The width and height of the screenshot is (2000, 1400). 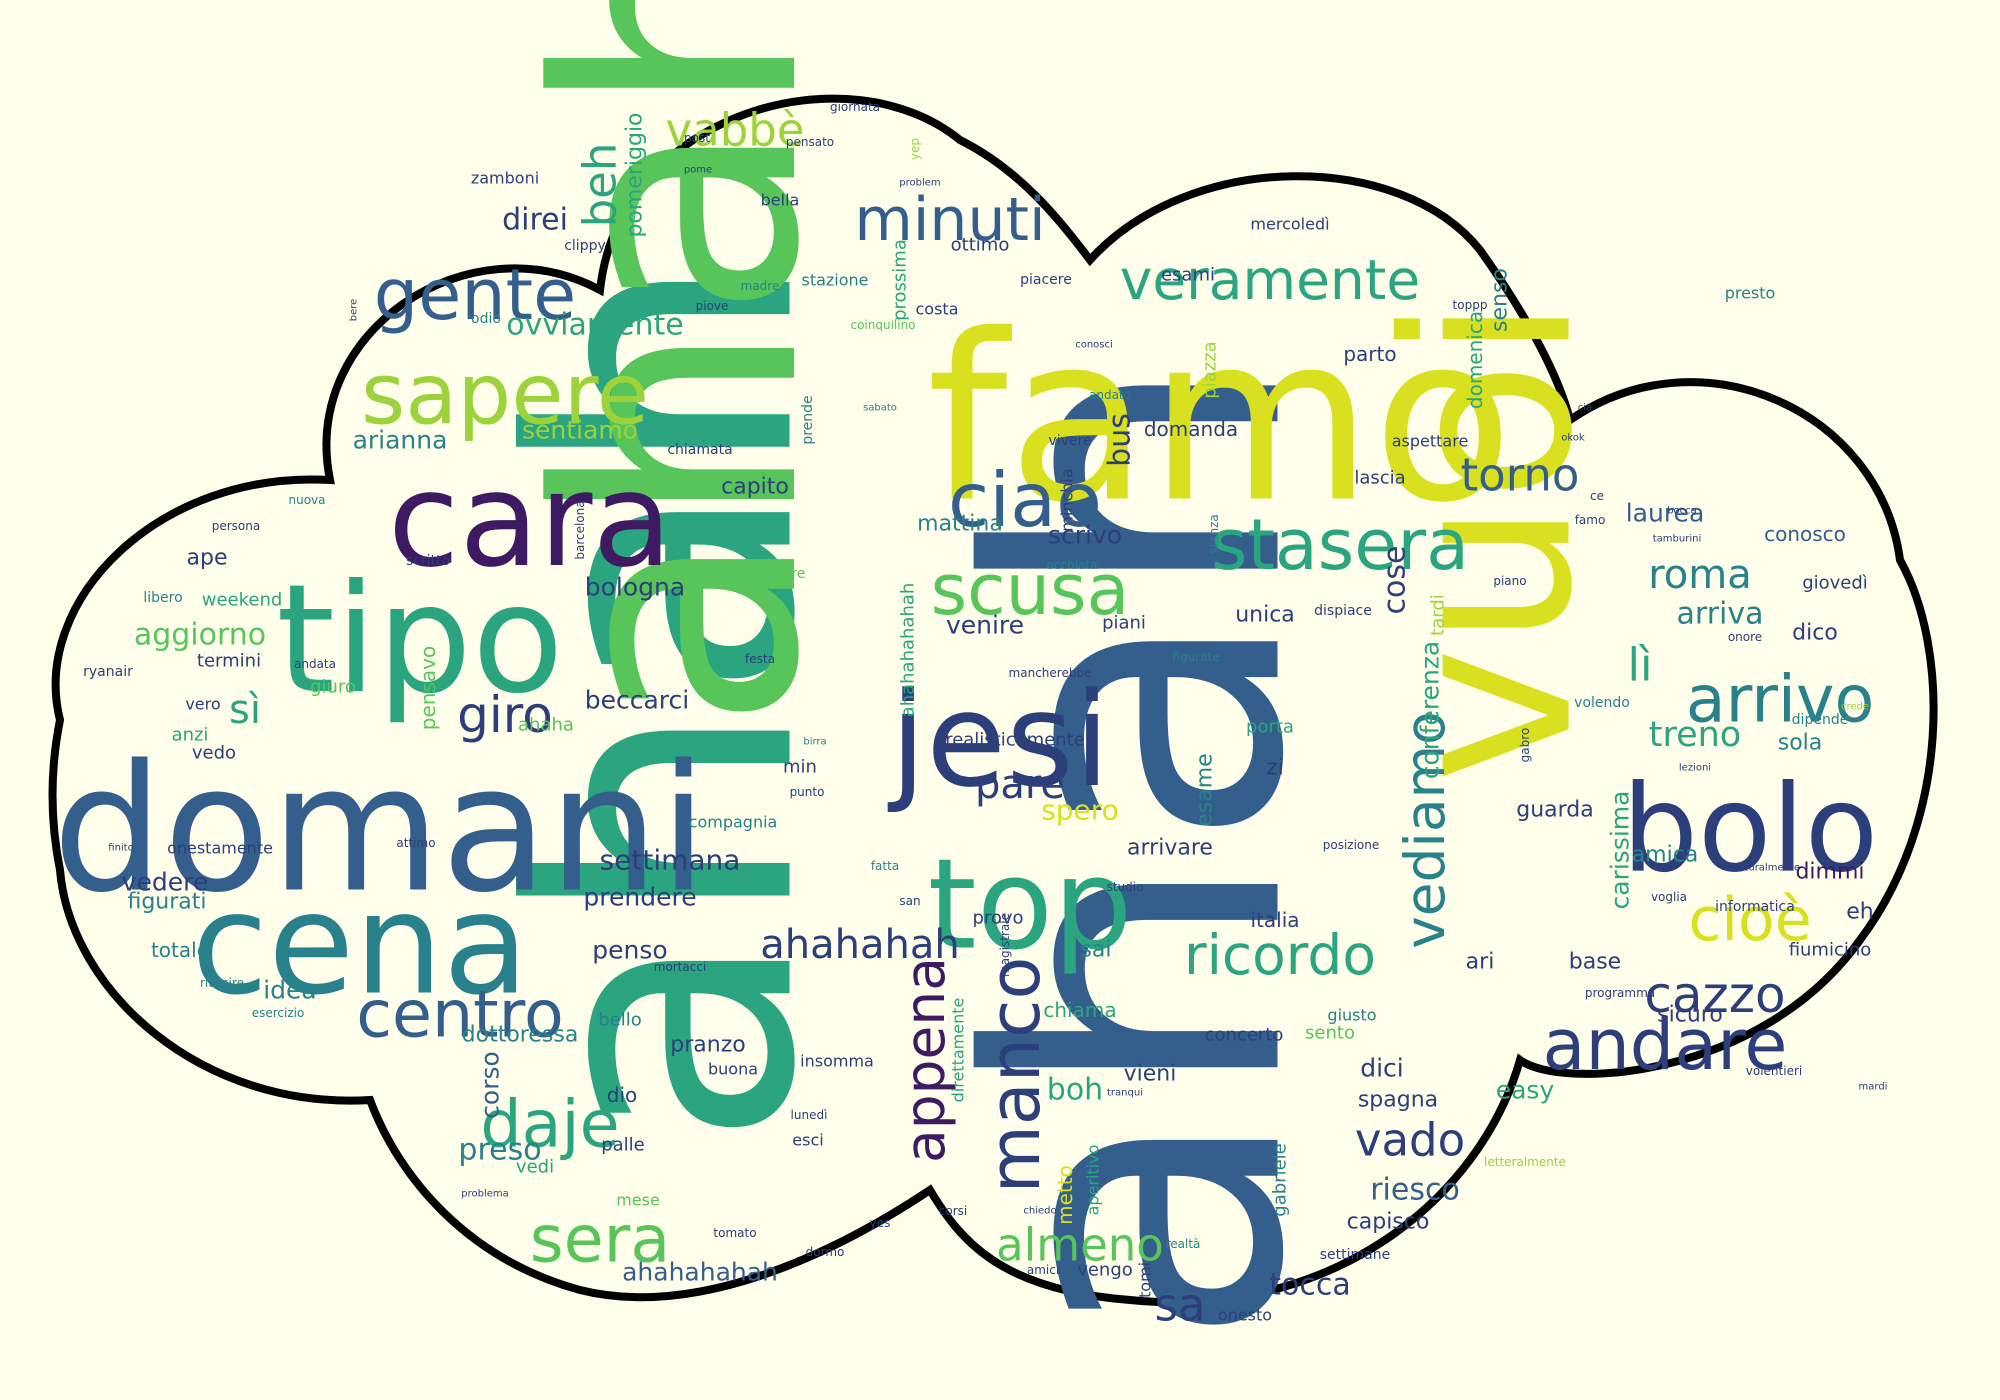 I want to click on word: punto, so click(x=807, y=792).